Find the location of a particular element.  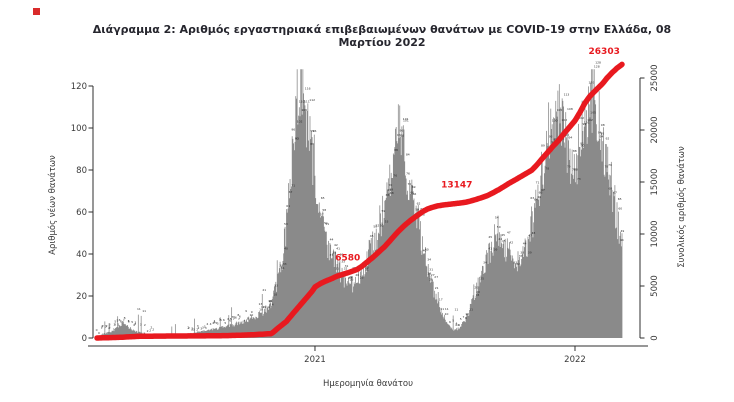

cumulative-annotation: 13147 is located at coordinates (456, 186).